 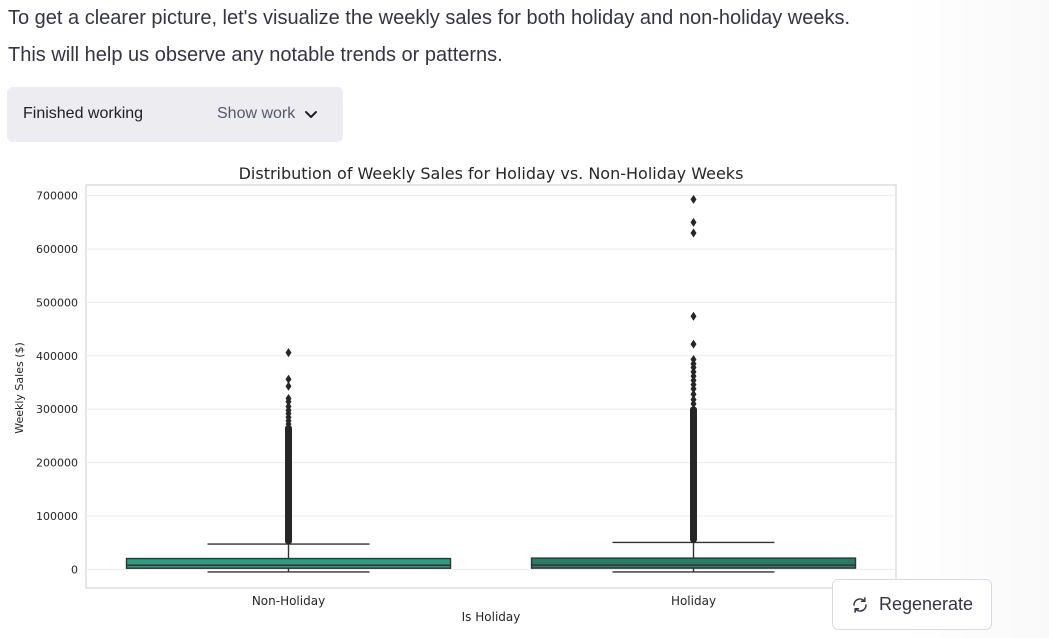 I want to click on y-tick-label: 0, so click(x=74, y=569).